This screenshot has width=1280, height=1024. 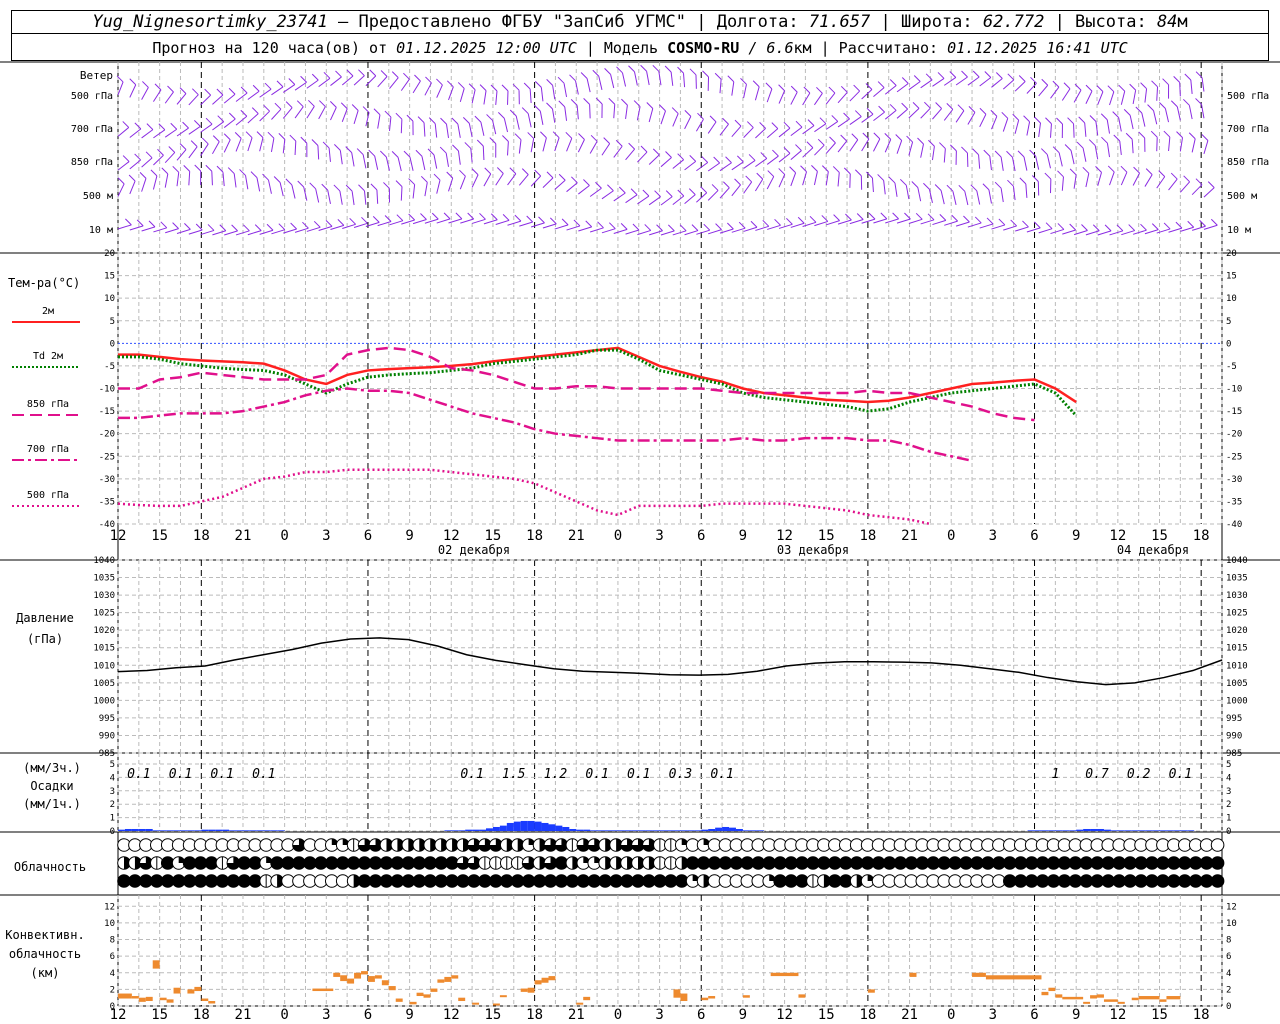 What do you see at coordinates (1237, 701) in the screenshot?
I see `pressure-tick-right: 1000` at bounding box center [1237, 701].